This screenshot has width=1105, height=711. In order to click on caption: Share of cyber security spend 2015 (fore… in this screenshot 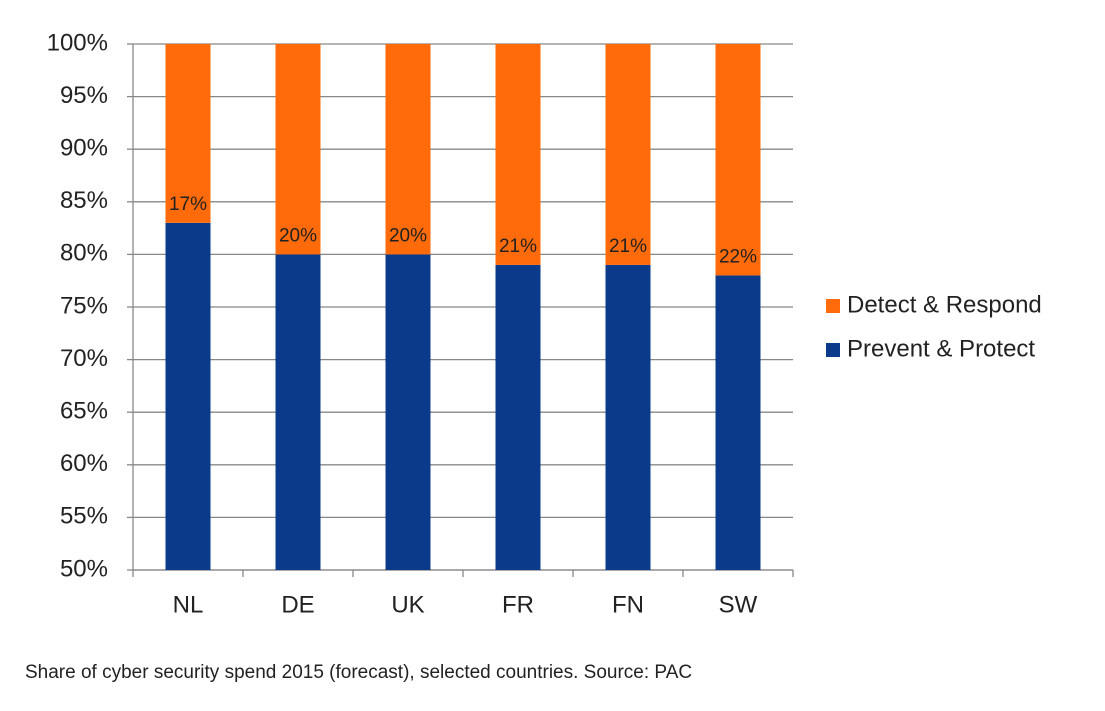, I will do `click(358, 672)`.